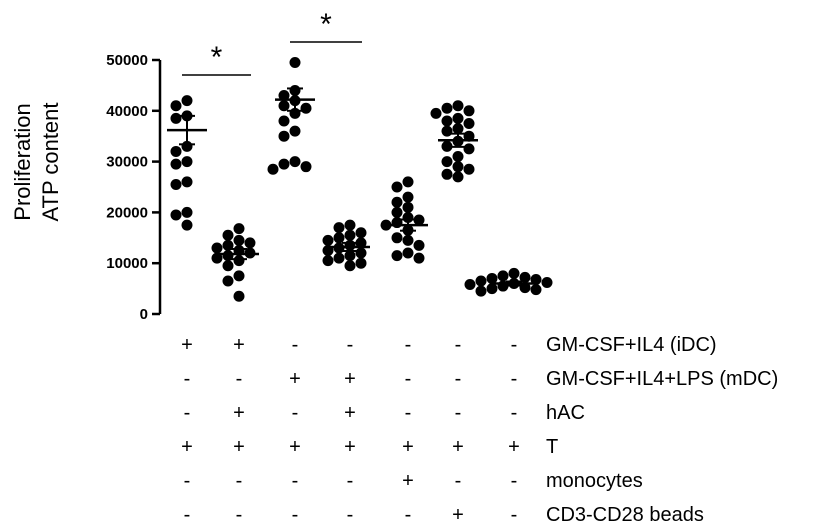 The height and width of the screenshot is (526, 821). What do you see at coordinates (36, 161) in the screenshot?
I see `y-axis-title: Proliferation ATP content` at bounding box center [36, 161].